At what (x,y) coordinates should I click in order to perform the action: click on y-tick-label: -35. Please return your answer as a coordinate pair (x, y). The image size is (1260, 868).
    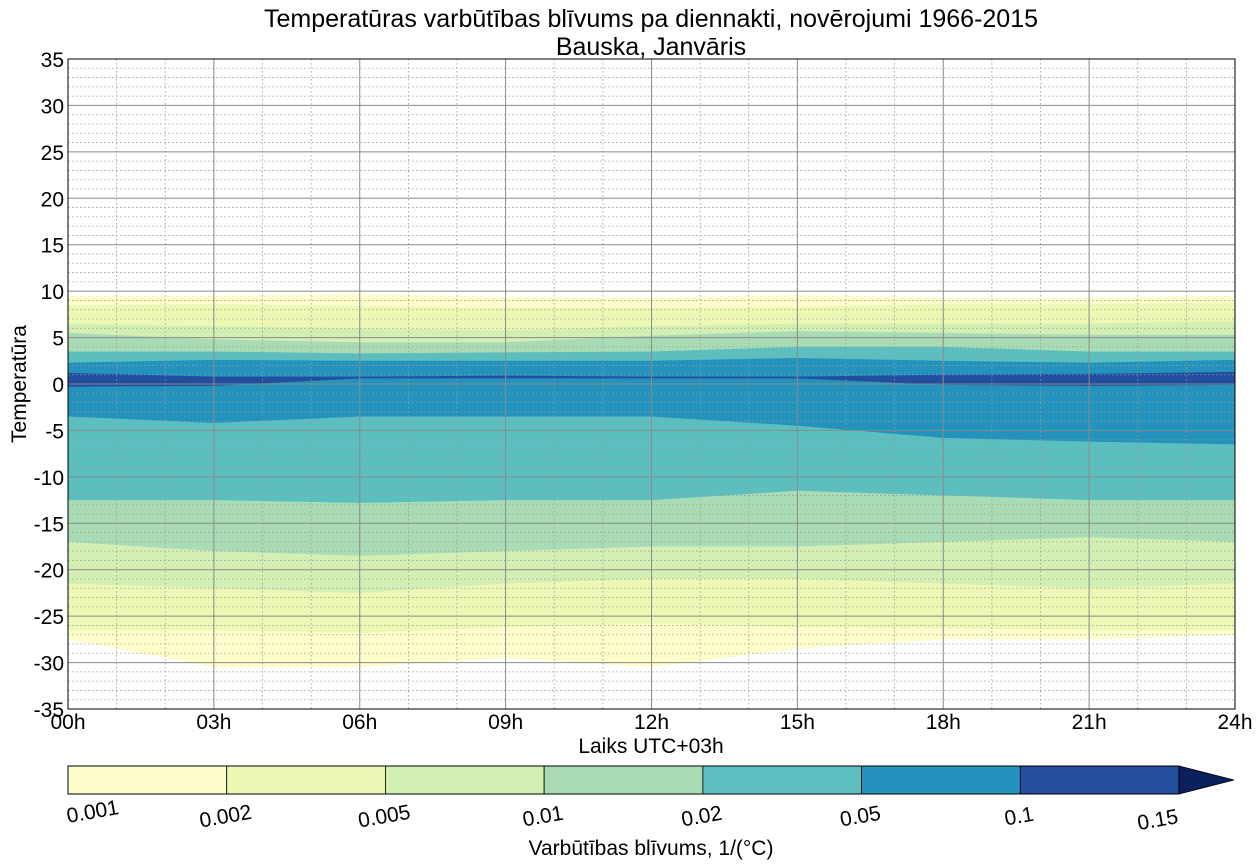
    Looking at the image, I should click on (49, 710).